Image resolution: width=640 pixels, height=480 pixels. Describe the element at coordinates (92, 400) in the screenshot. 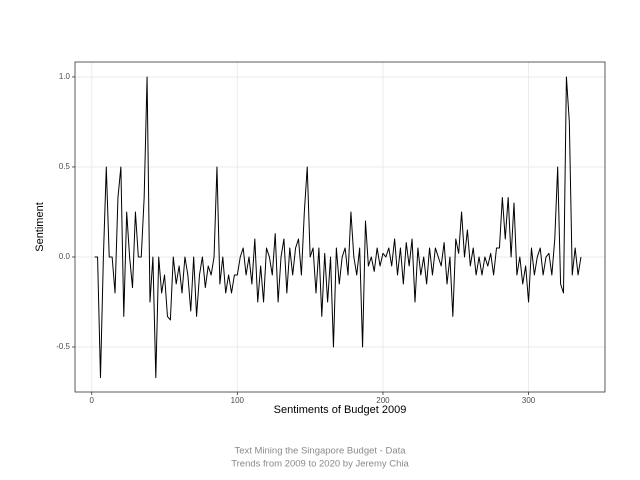

I see `x-tick-label: 0` at that location.